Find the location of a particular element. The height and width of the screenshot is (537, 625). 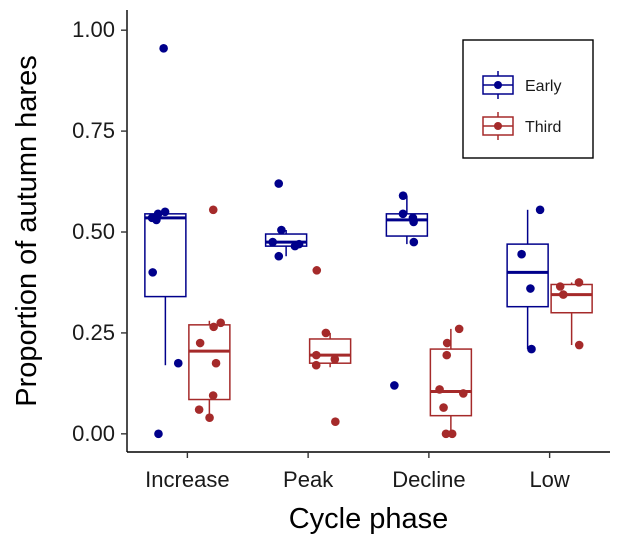

legend-key-third is located at coordinates (498, 126).